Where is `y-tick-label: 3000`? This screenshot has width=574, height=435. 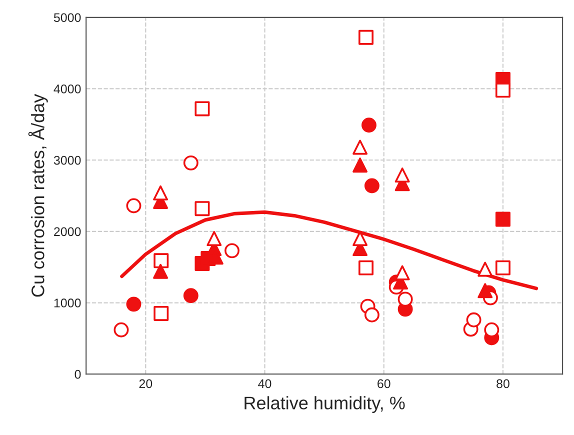 y-tick-label: 3000 is located at coordinates (67, 160).